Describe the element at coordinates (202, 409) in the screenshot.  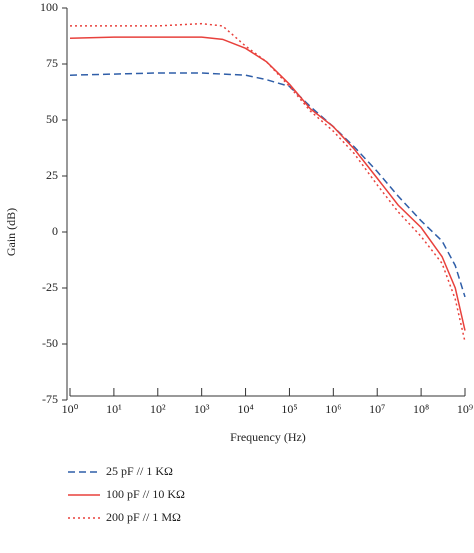
I see `x-tick-label: 10³` at that location.